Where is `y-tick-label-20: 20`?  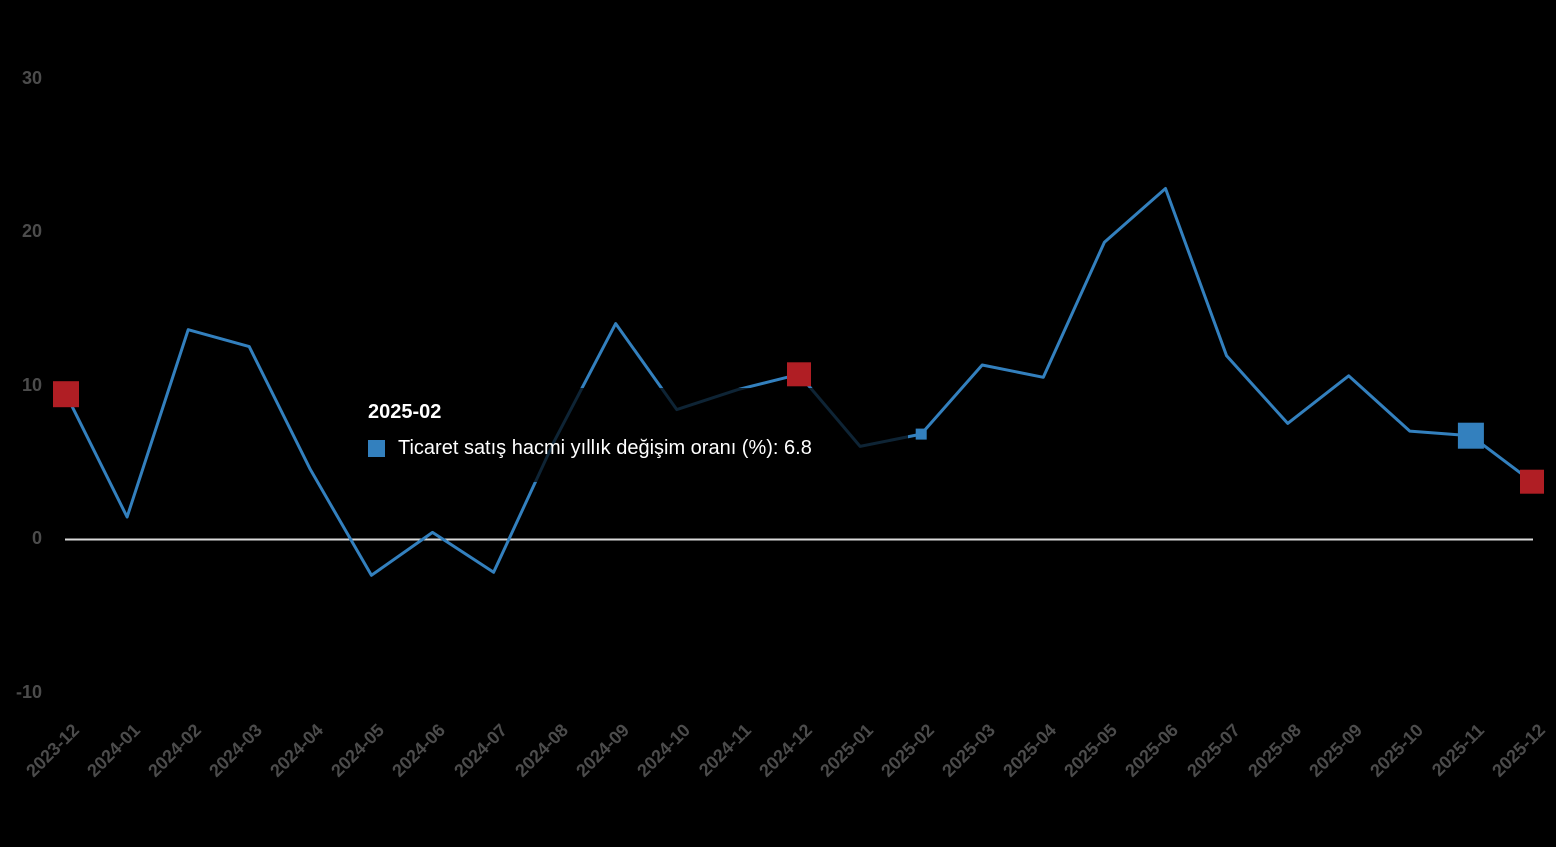
y-tick-label-20: 20 is located at coordinates (31, 231).